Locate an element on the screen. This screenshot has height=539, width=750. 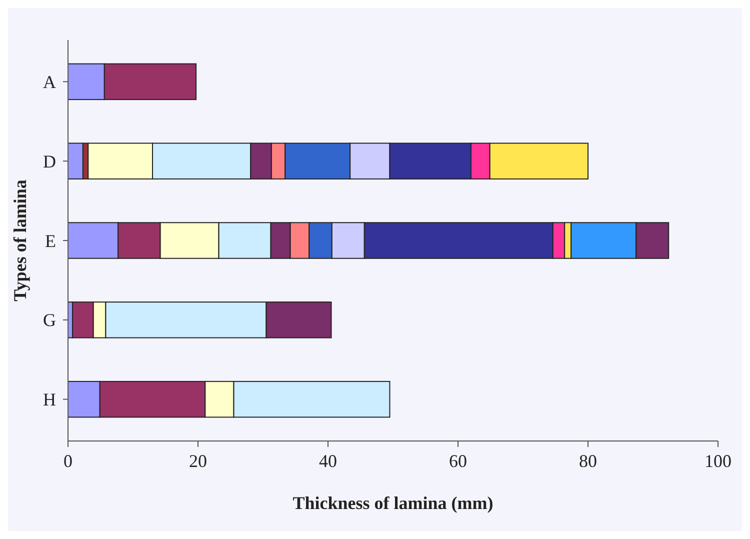
y-tick-label: D is located at coordinates (49, 161).